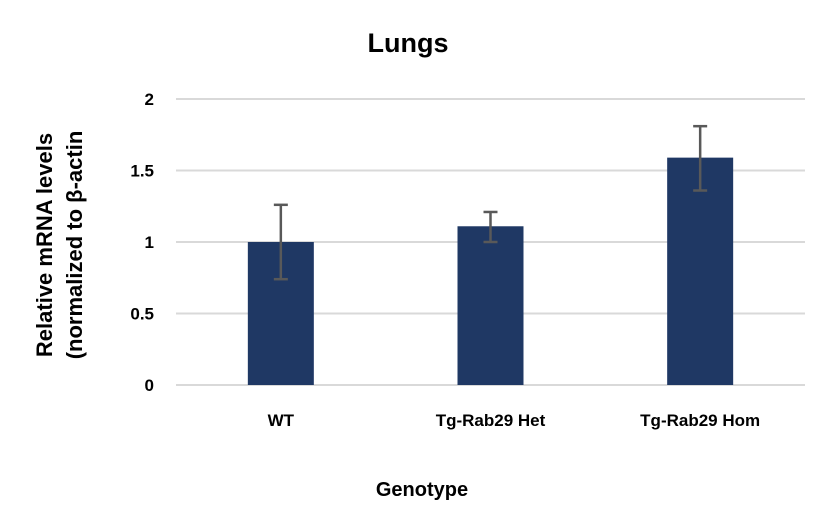 The height and width of the screenshot is (505, 826). I want to click on y-tick-label: 0, so click(149, 385).